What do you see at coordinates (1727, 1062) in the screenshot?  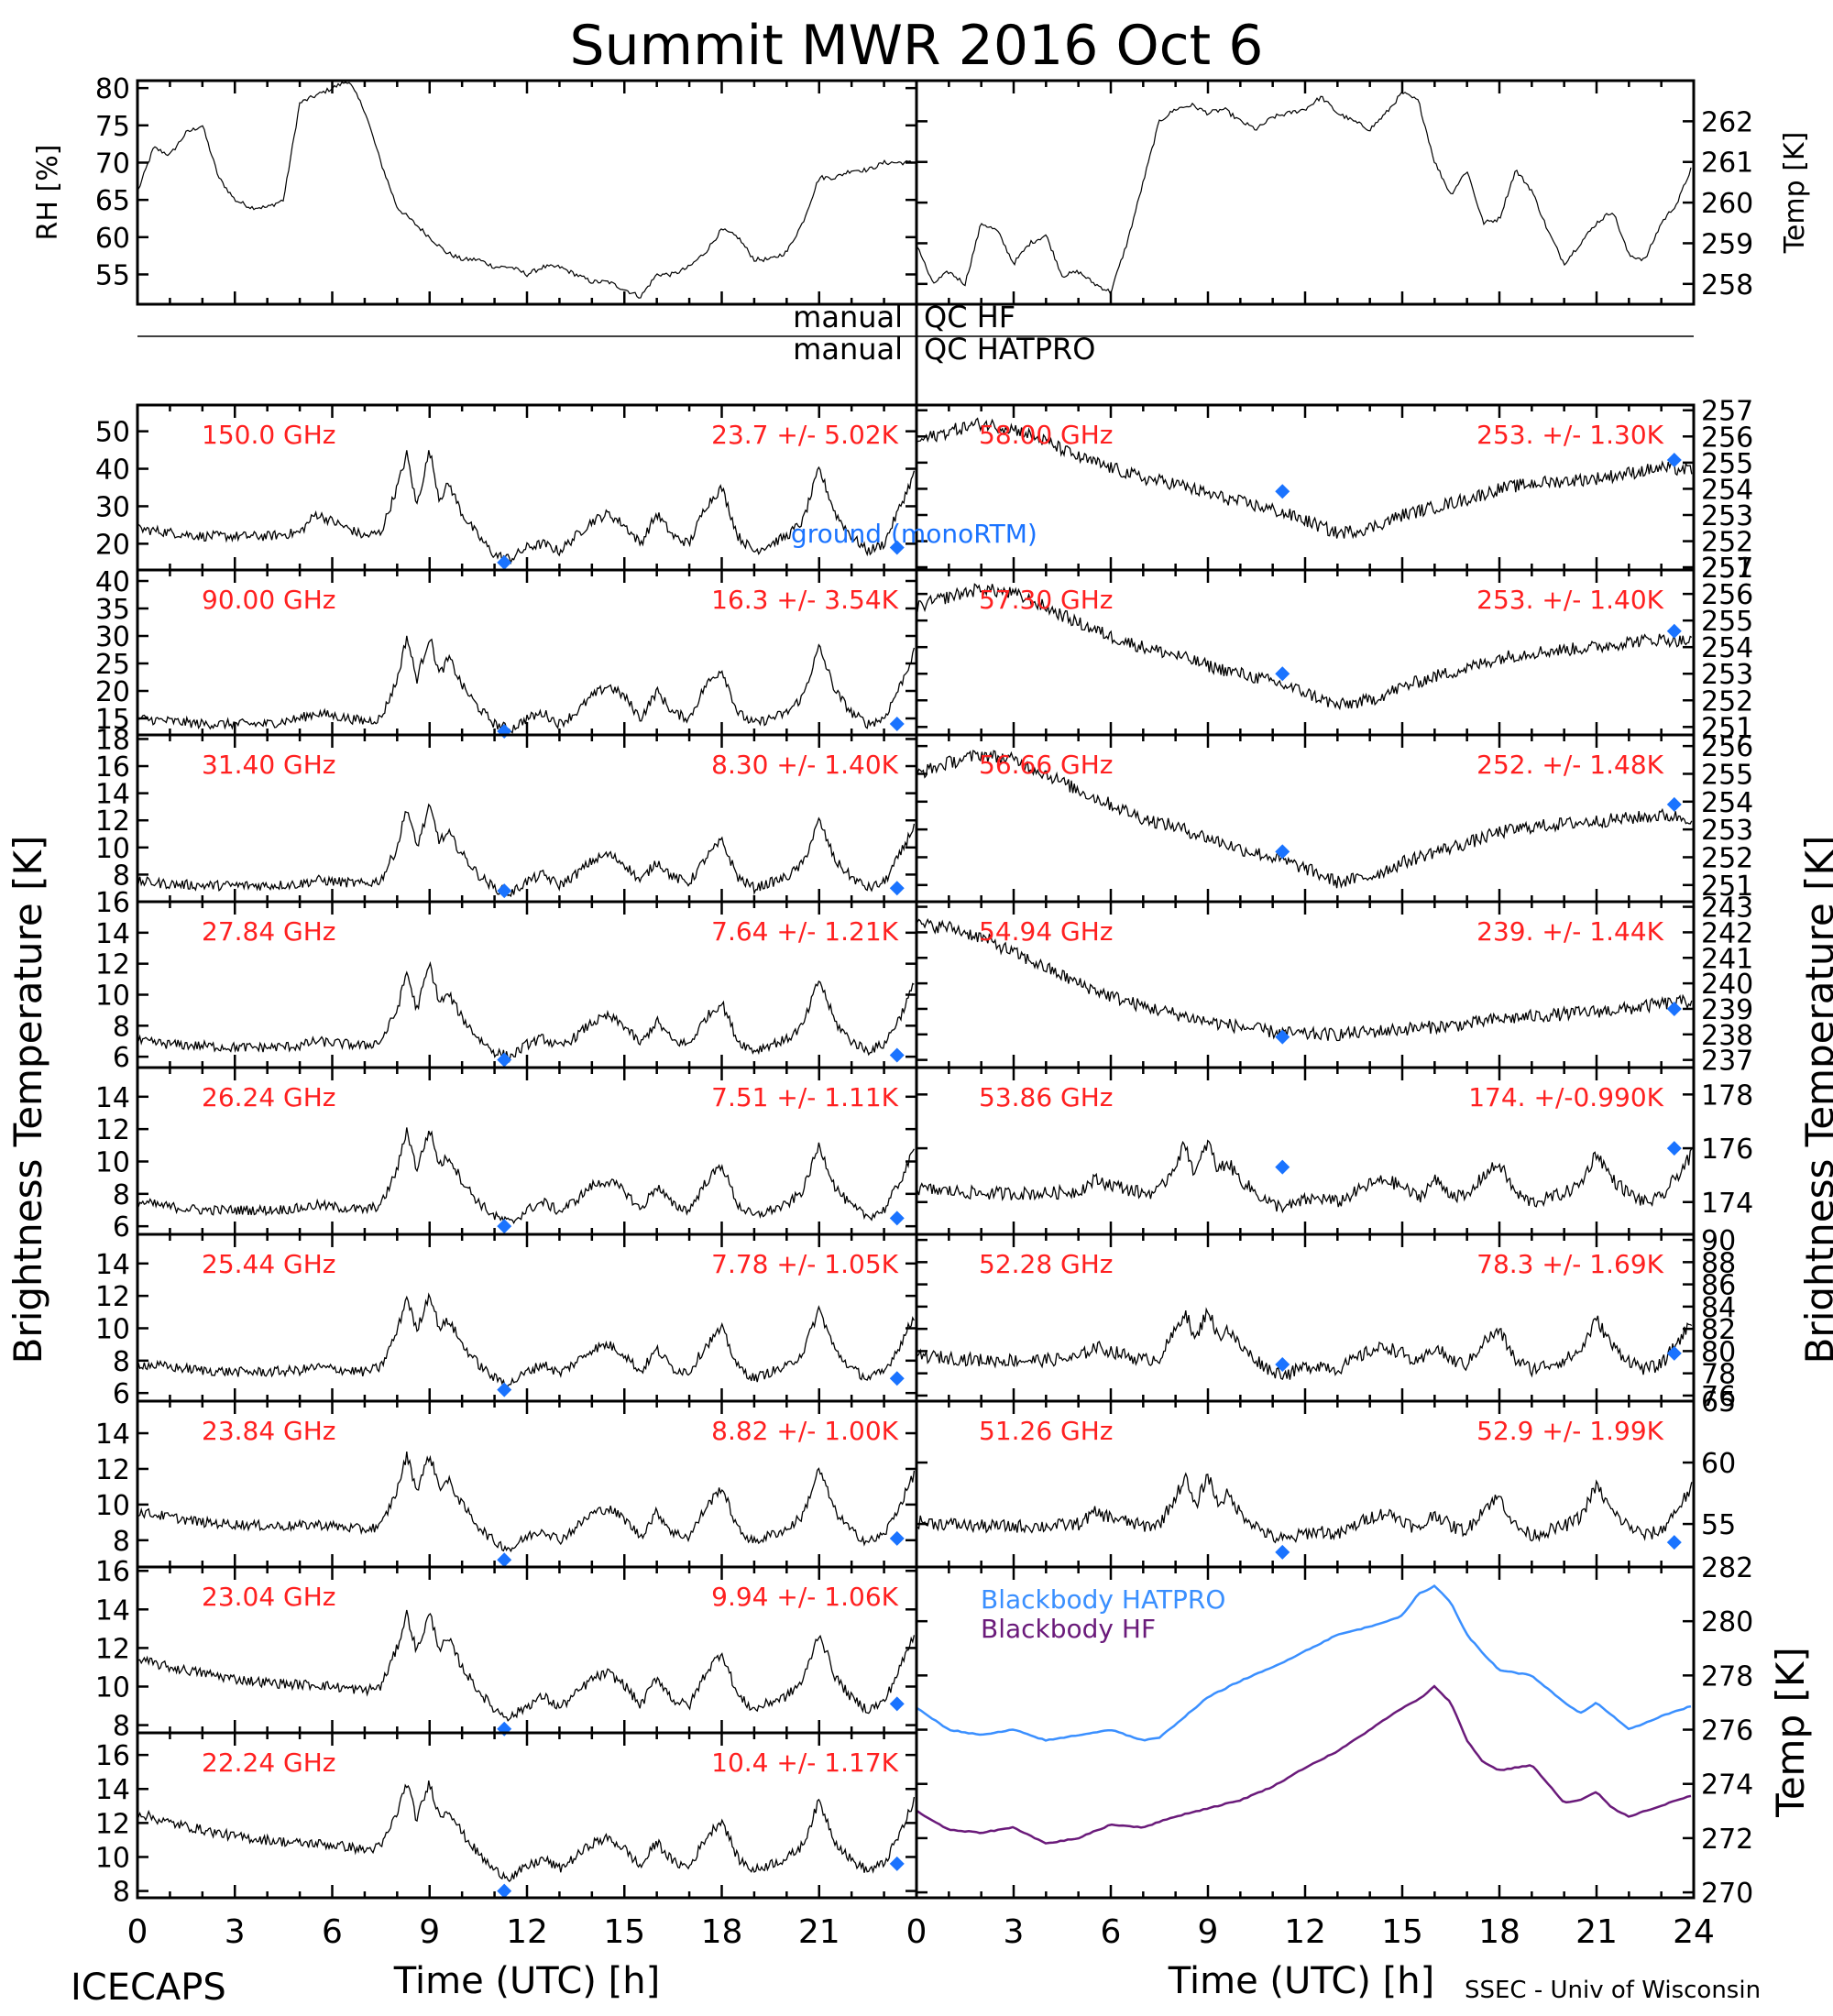 I see `right-panel-tick-label: 237` at bounding box center [1727, 1062].